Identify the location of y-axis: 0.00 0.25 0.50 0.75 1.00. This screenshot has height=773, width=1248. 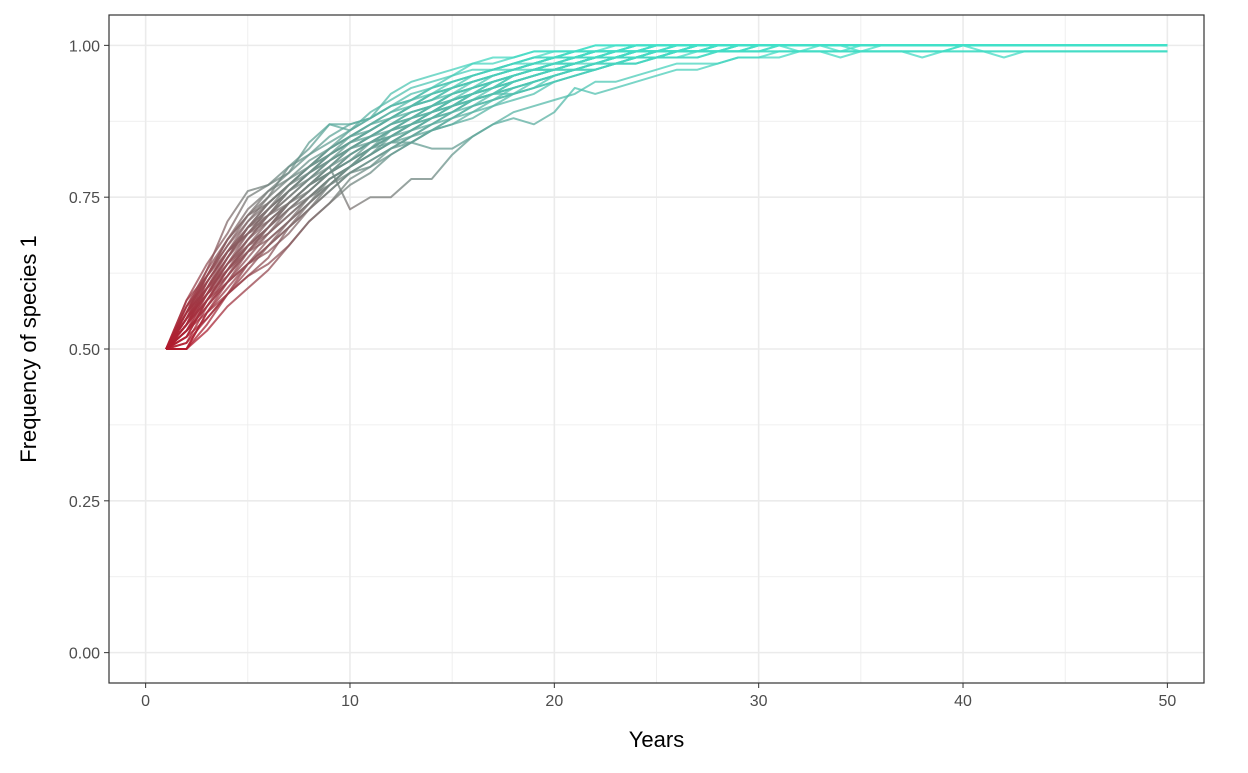
(89, 350).